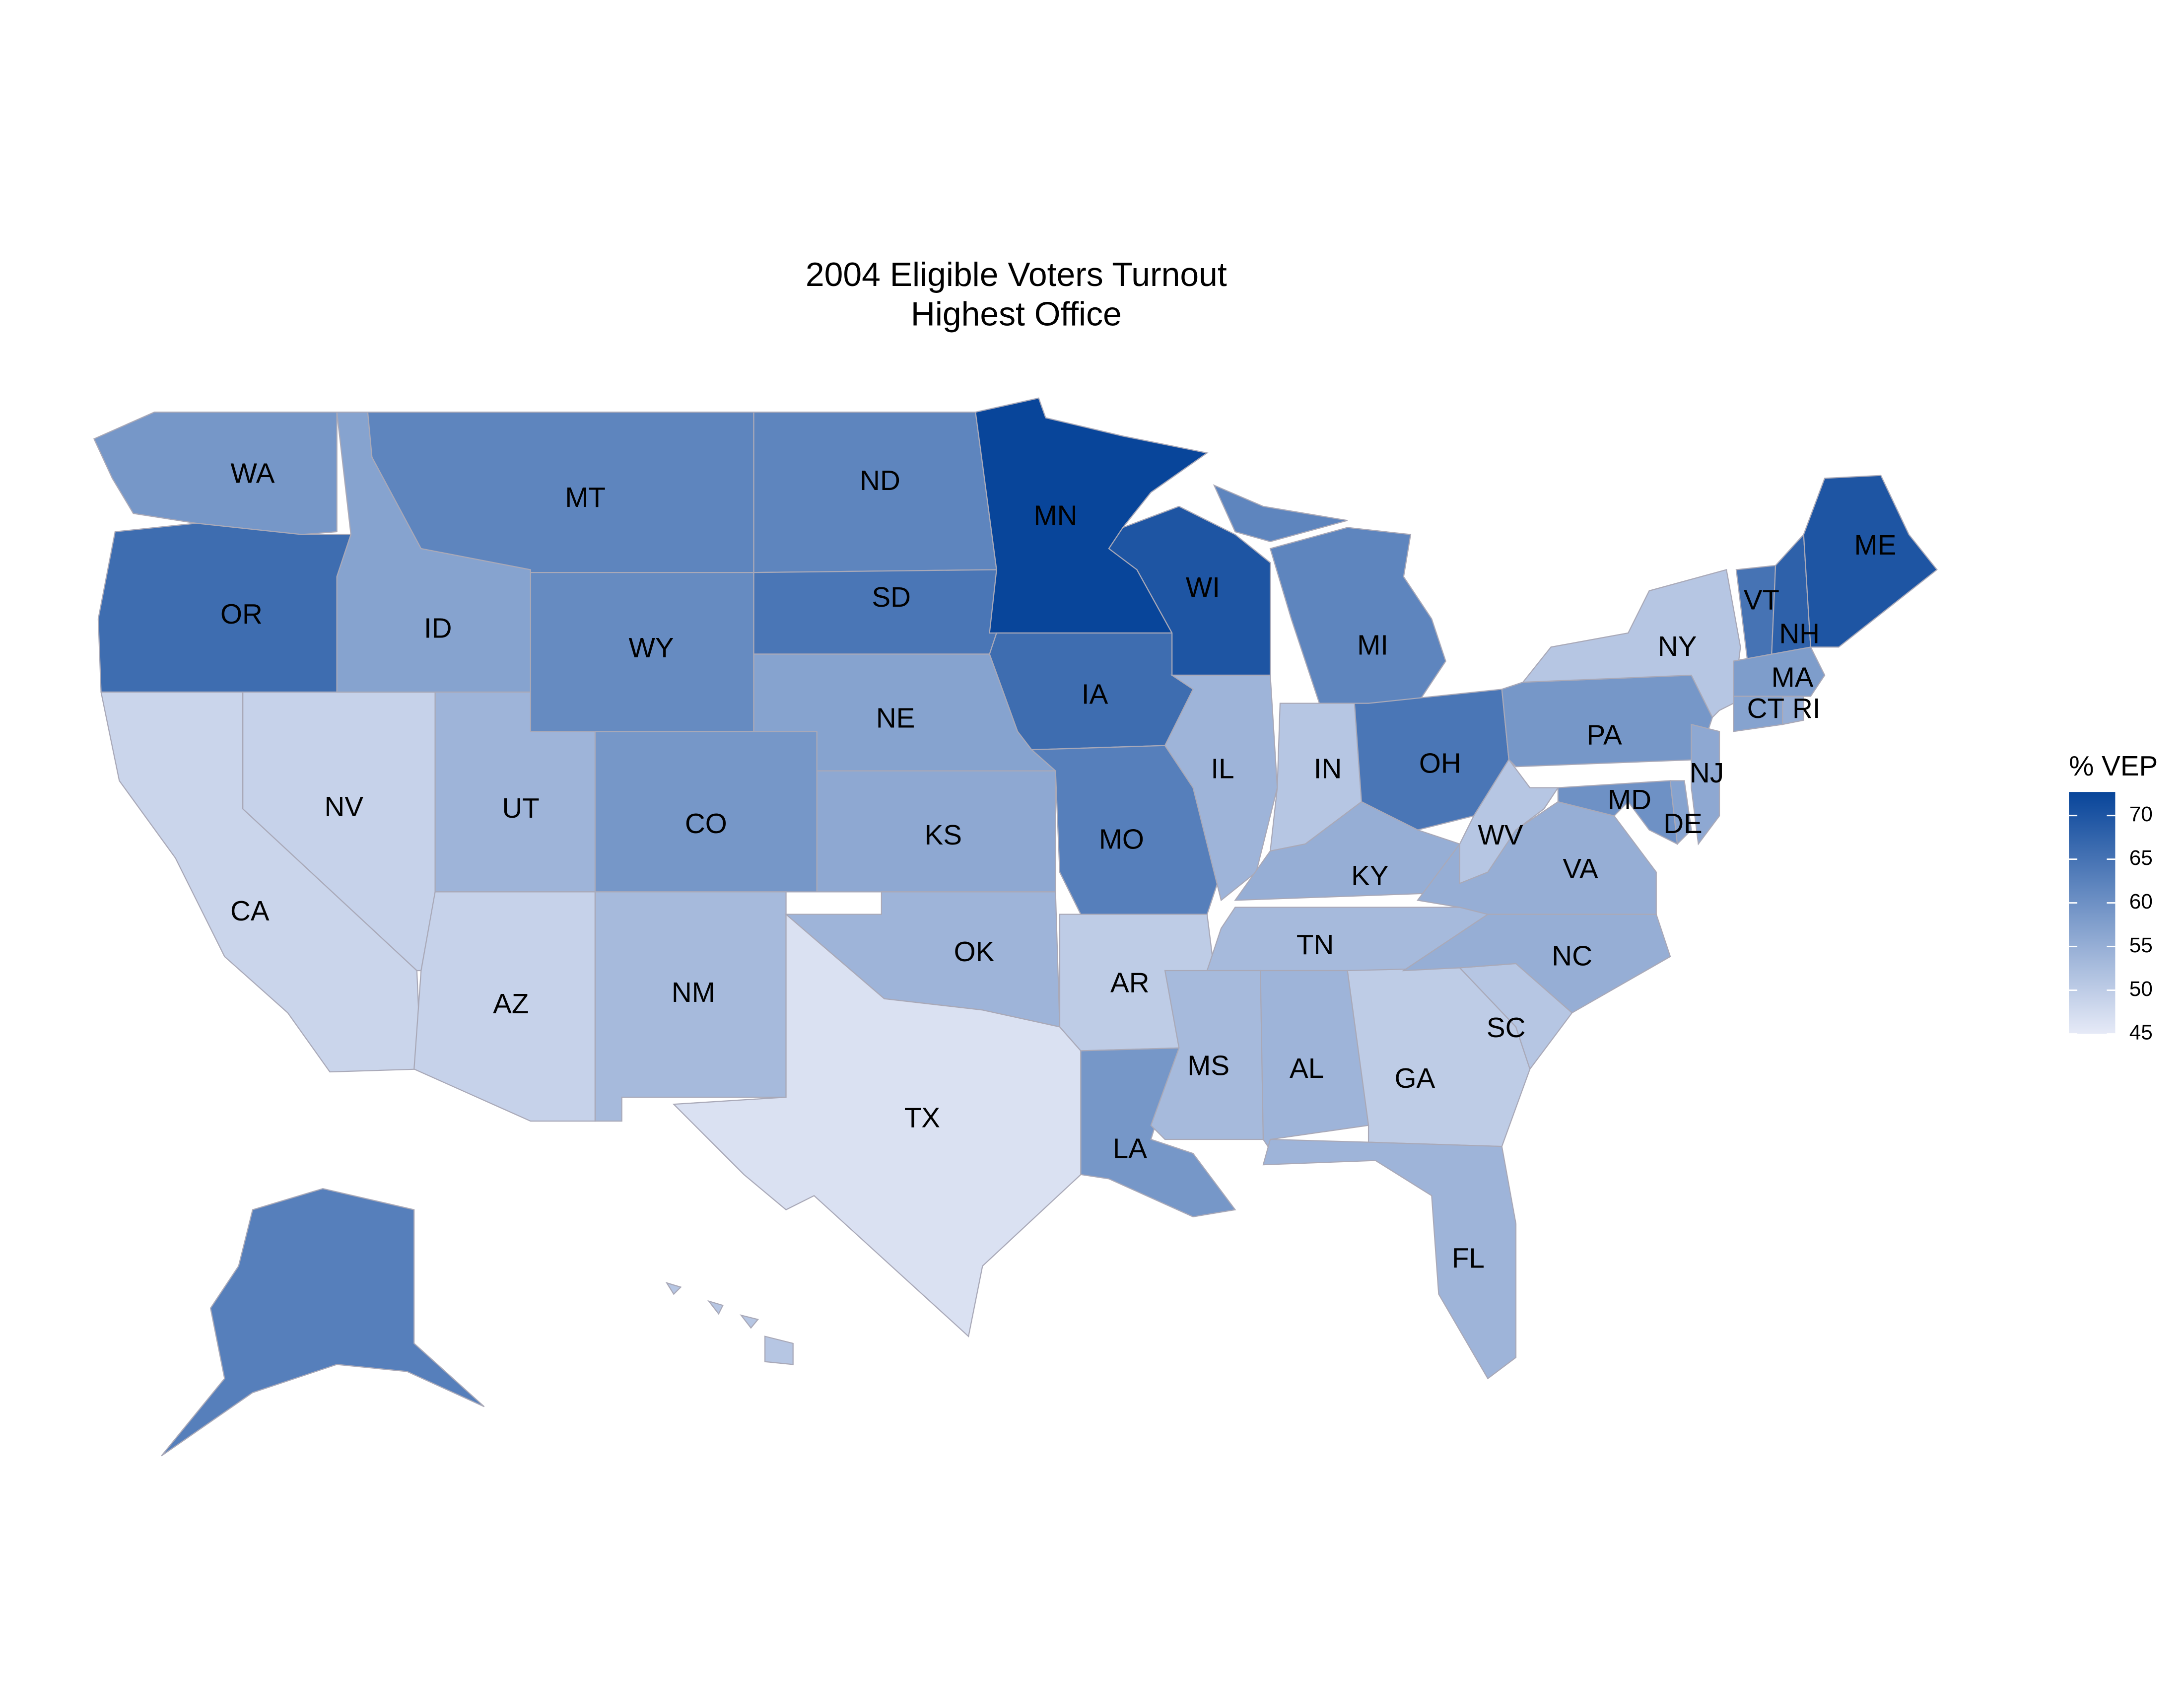 This screenshot has width=2184, height=1688. I want to click on state-label: NJ, so click(1707, 772).